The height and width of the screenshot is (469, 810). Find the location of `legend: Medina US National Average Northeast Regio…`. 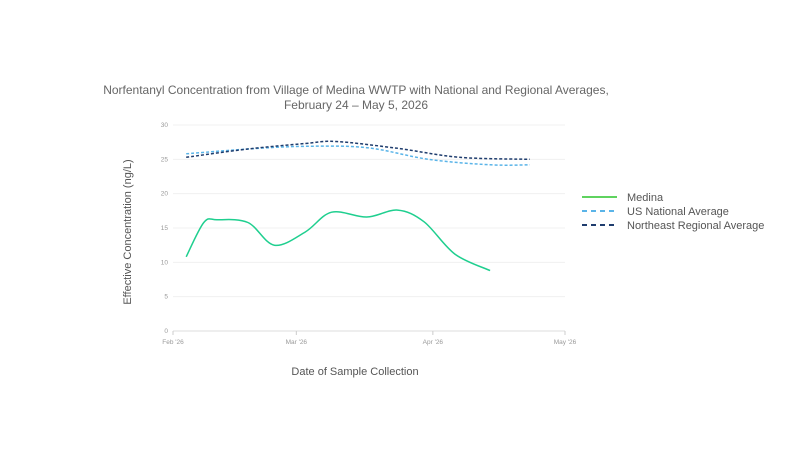

legend: Medina US National Average Northeast Regio… is located at coordinates (673, 212).